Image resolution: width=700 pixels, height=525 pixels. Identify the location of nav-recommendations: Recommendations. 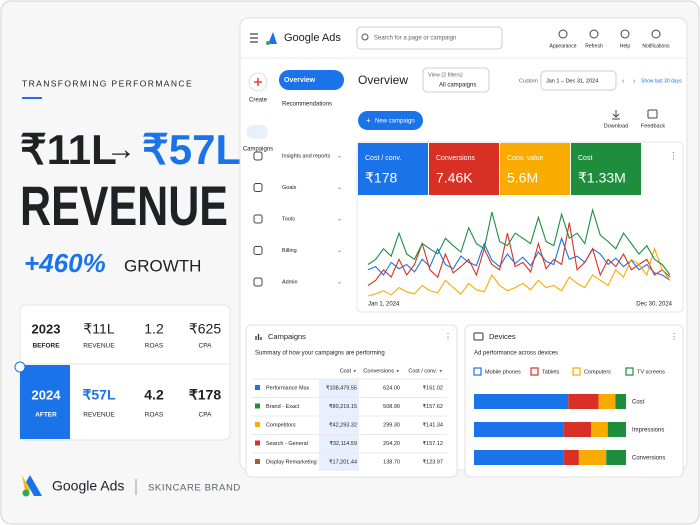
(307, 105).